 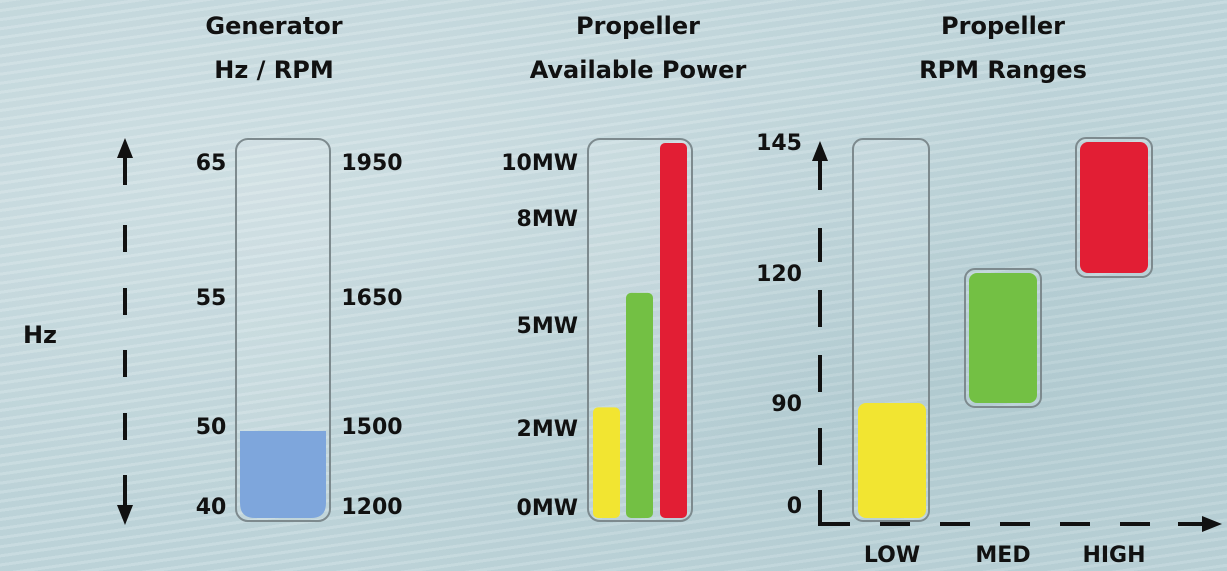 I want to click on rpm-x-axis, so click(x=1020, y=524).